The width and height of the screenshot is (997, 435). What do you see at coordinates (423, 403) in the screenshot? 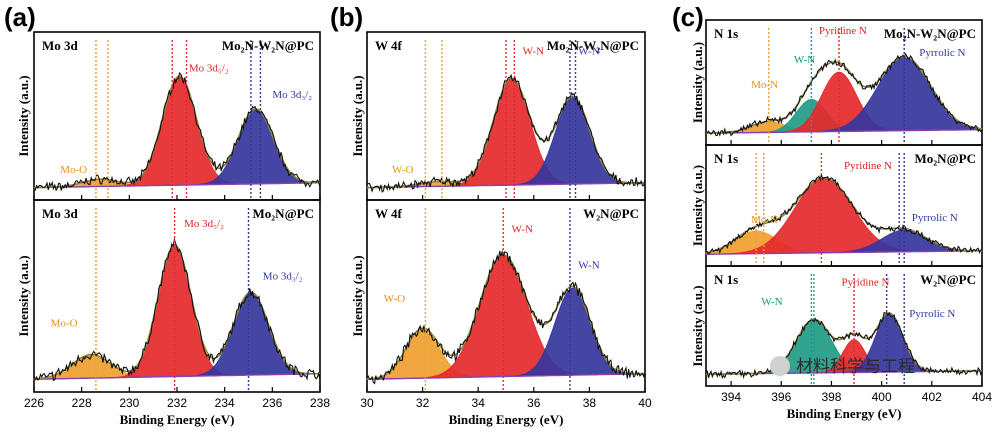
I see `x-tick-label: 32` at bounding box center [423, 403].